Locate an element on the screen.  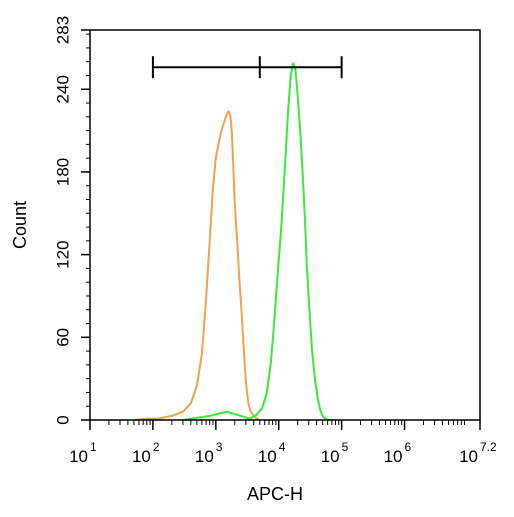
y-tick-label: 180 is located at coordinates (62, 172).